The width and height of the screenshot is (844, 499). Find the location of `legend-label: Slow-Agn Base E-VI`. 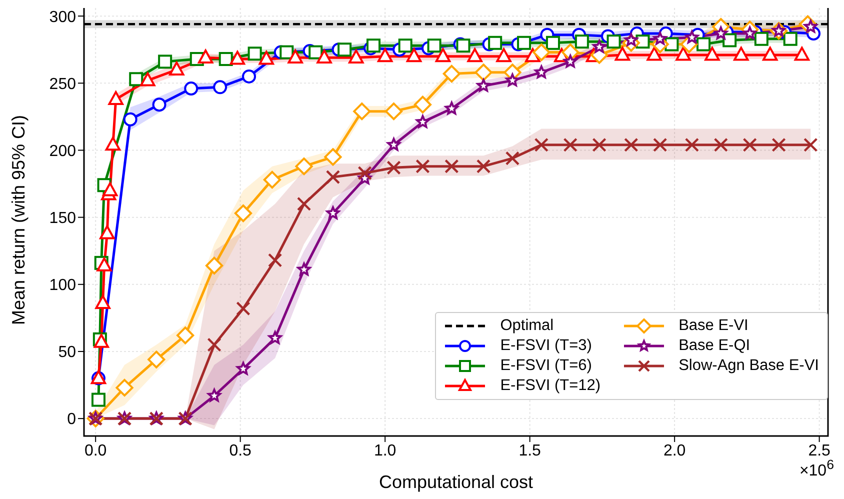

legend-label: Slow-Agn Base E-VI is located at coordinates (748, 366).